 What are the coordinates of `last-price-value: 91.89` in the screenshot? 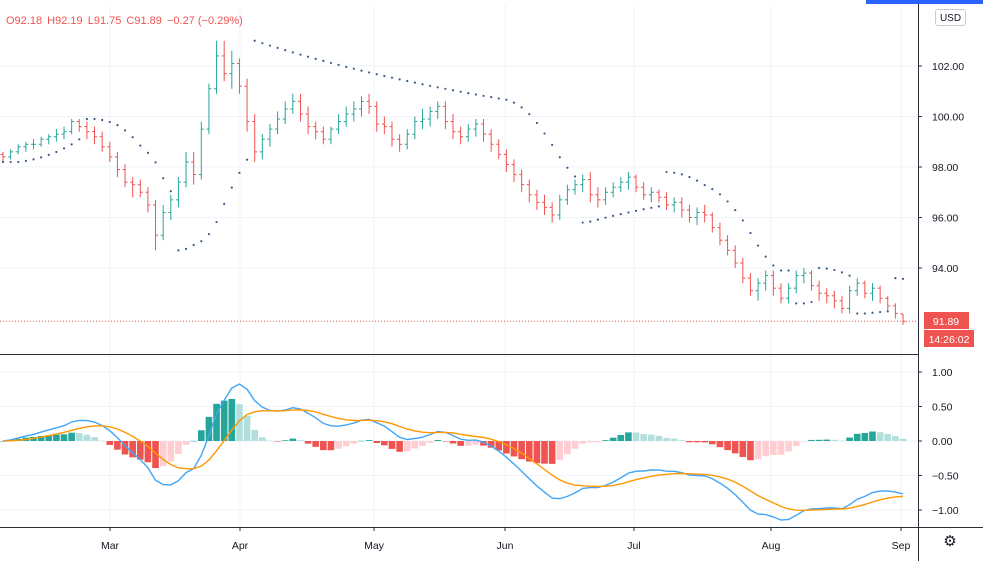 It's located at (946, 322).